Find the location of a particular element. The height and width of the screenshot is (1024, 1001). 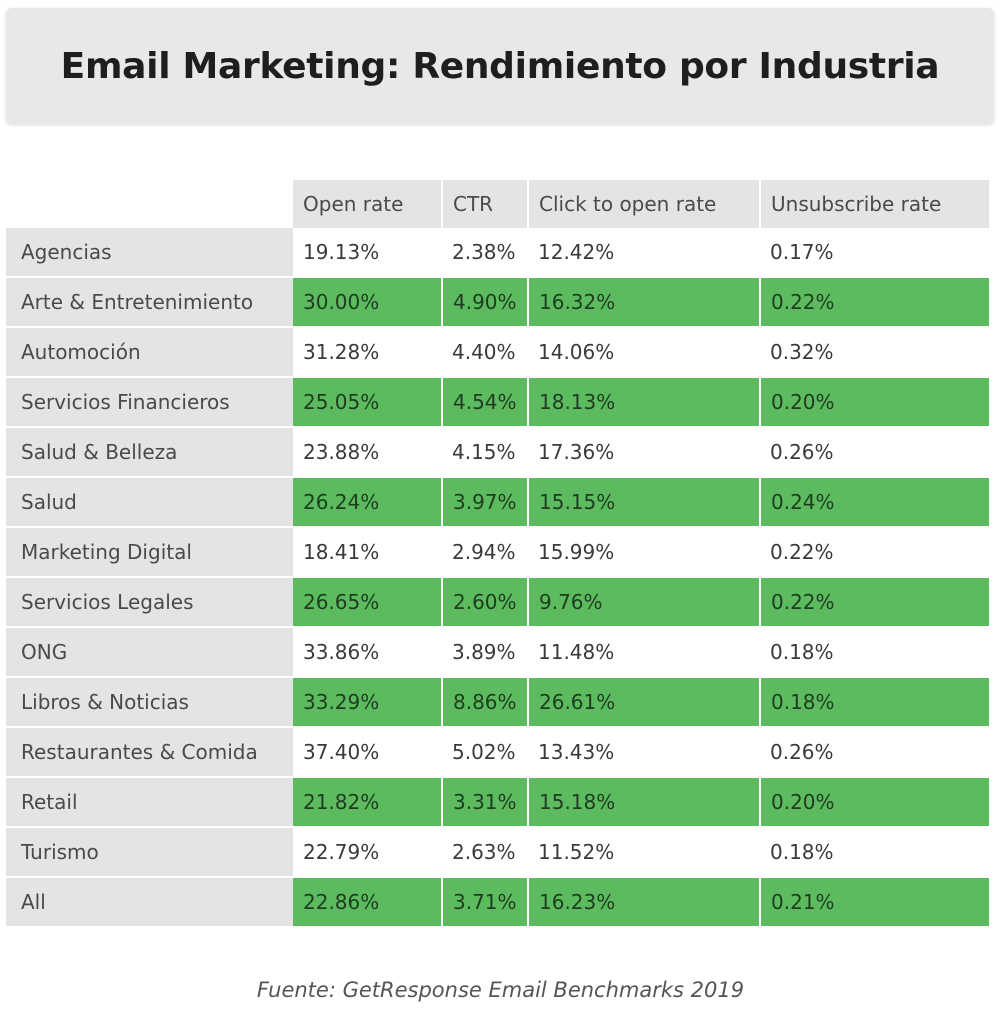

table-cell: 9.76% is located at coordinates (644, 602).